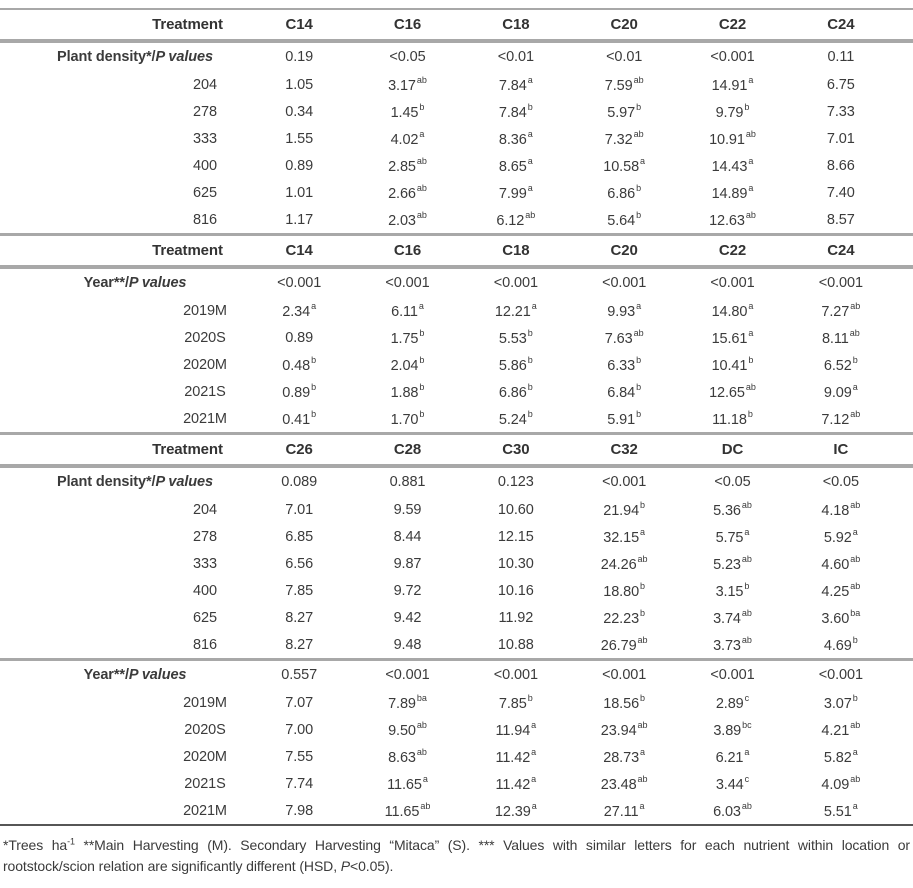 This screenshot has height=888, width=913. I want to click on value-number: 5.24, so click(512, 419).